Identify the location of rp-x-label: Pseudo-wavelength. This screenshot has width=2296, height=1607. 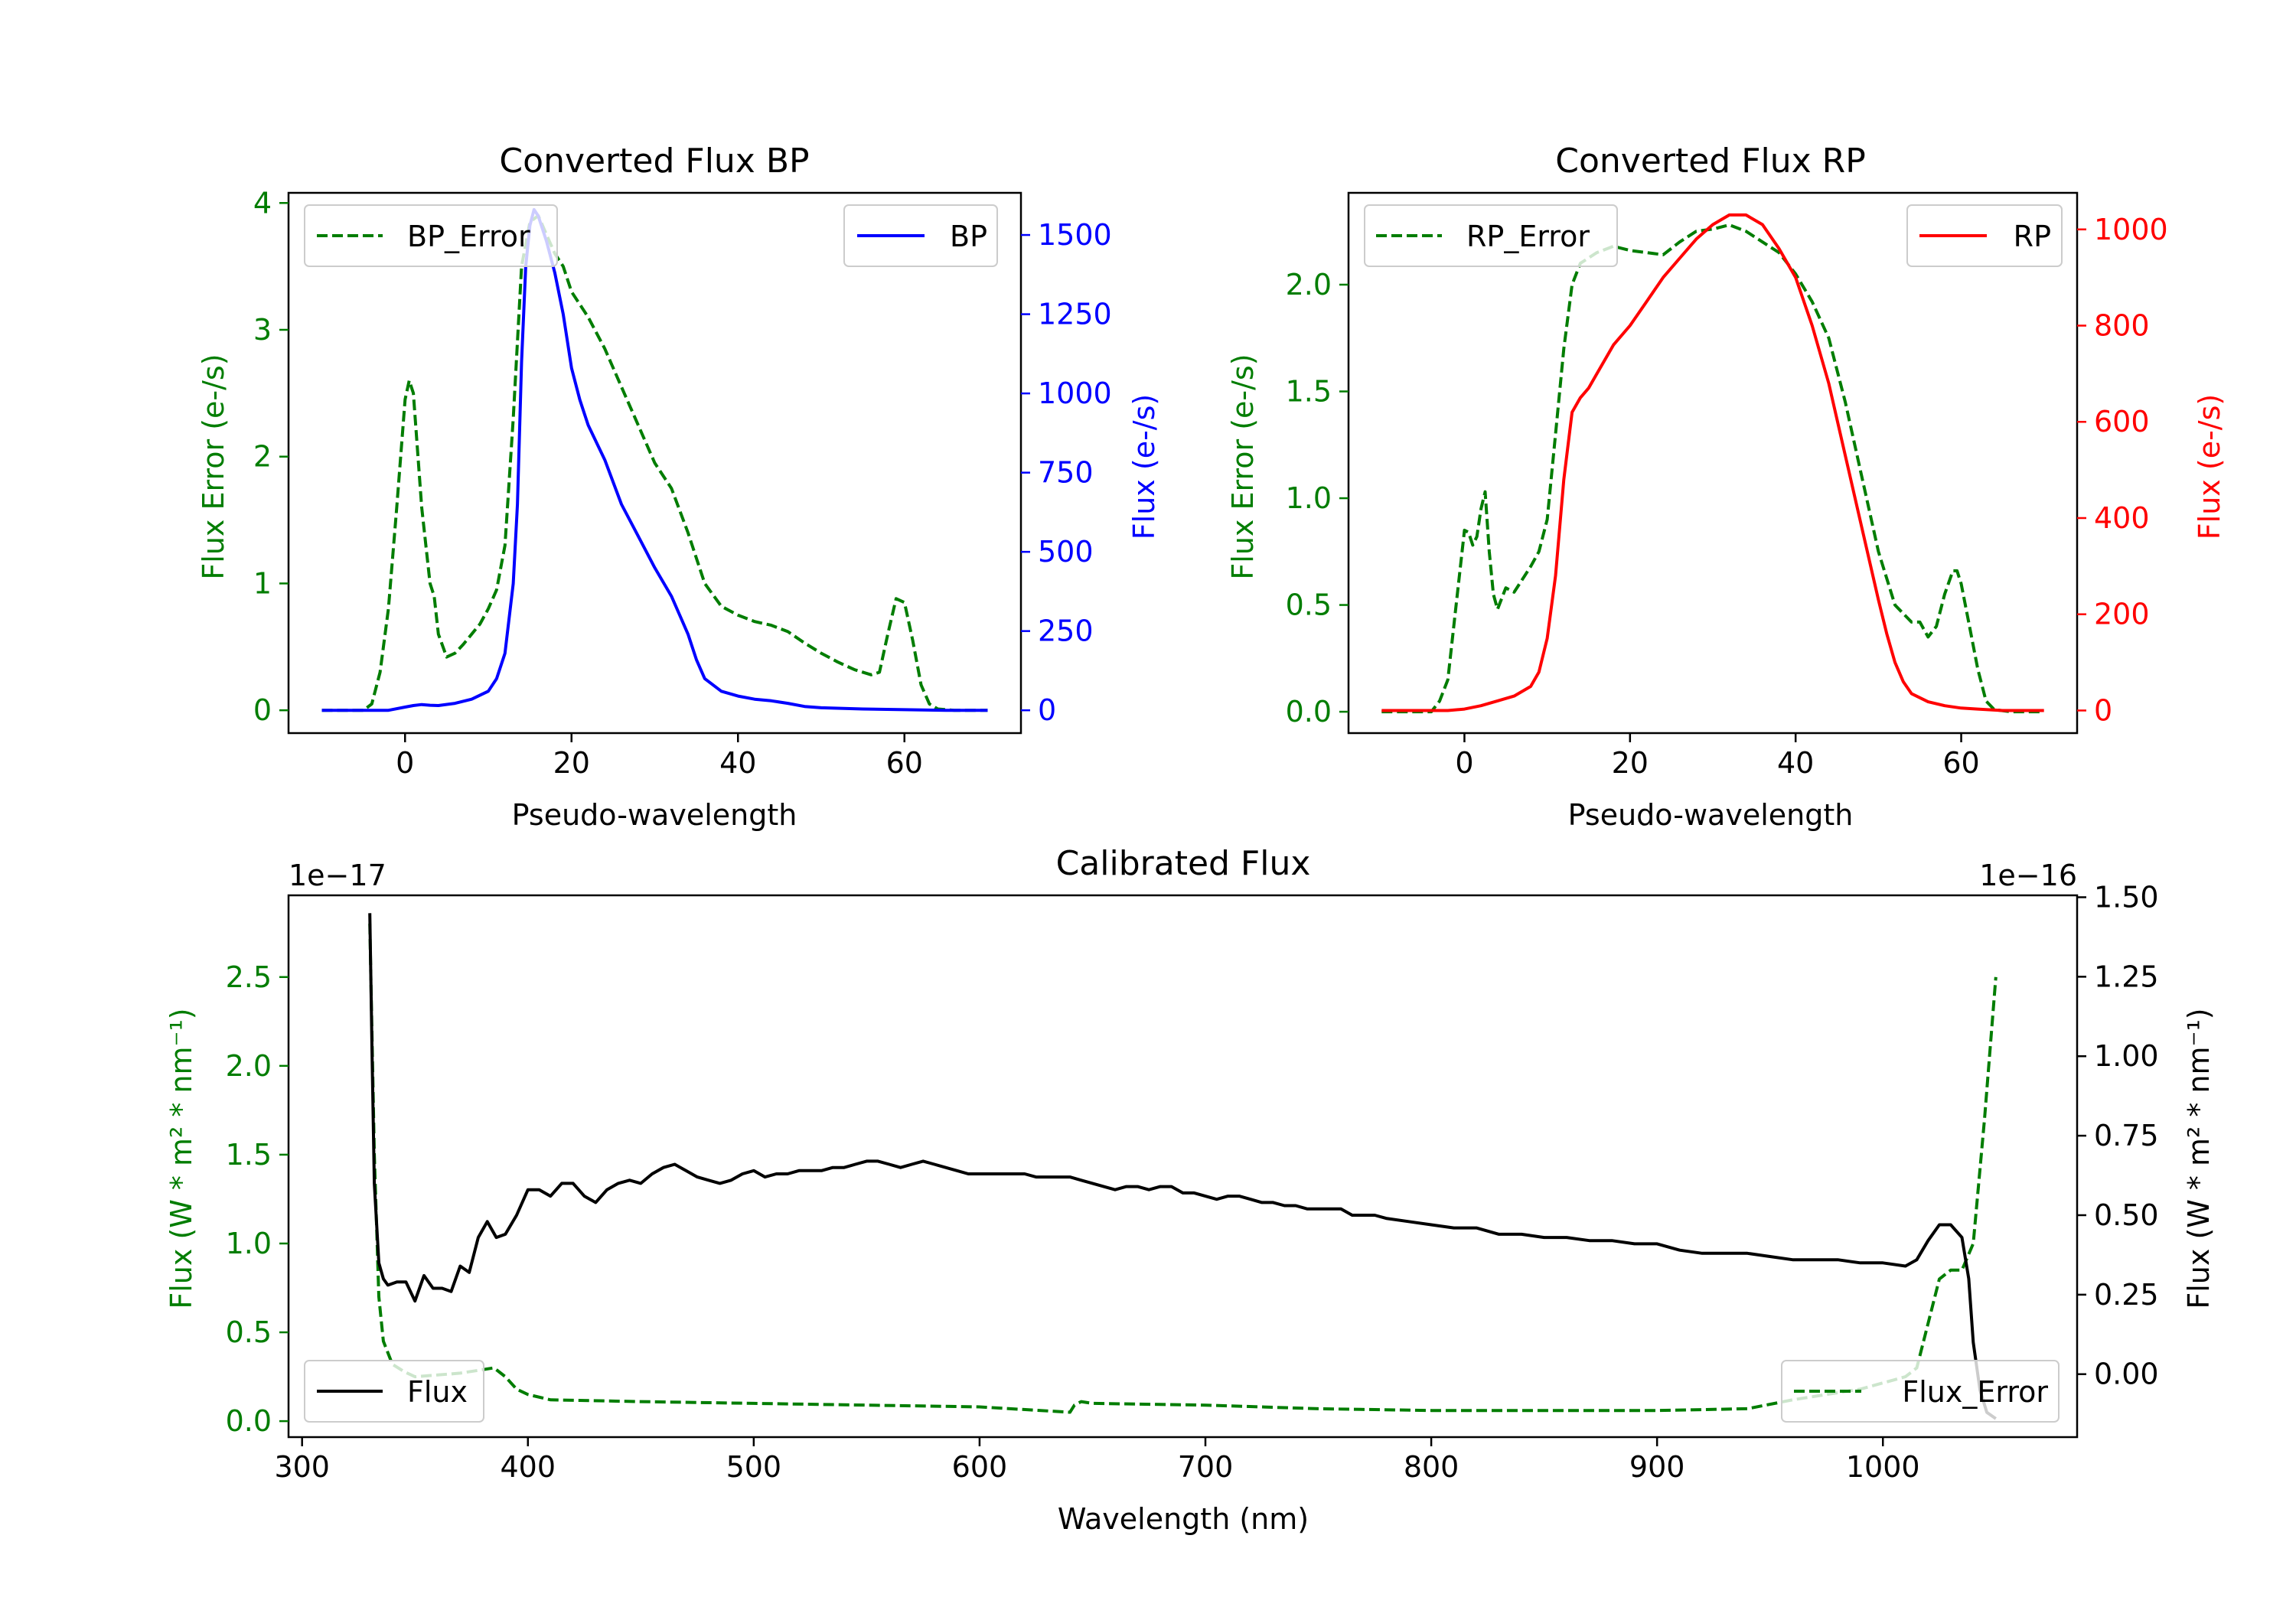
(1711, 815).